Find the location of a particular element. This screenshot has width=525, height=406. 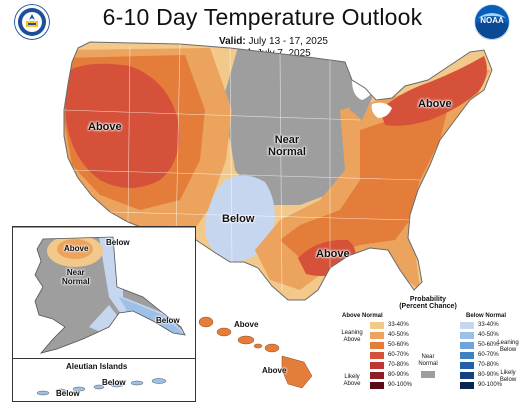

label-aleutian-below-left: Below is located at coordinates (68, 393).